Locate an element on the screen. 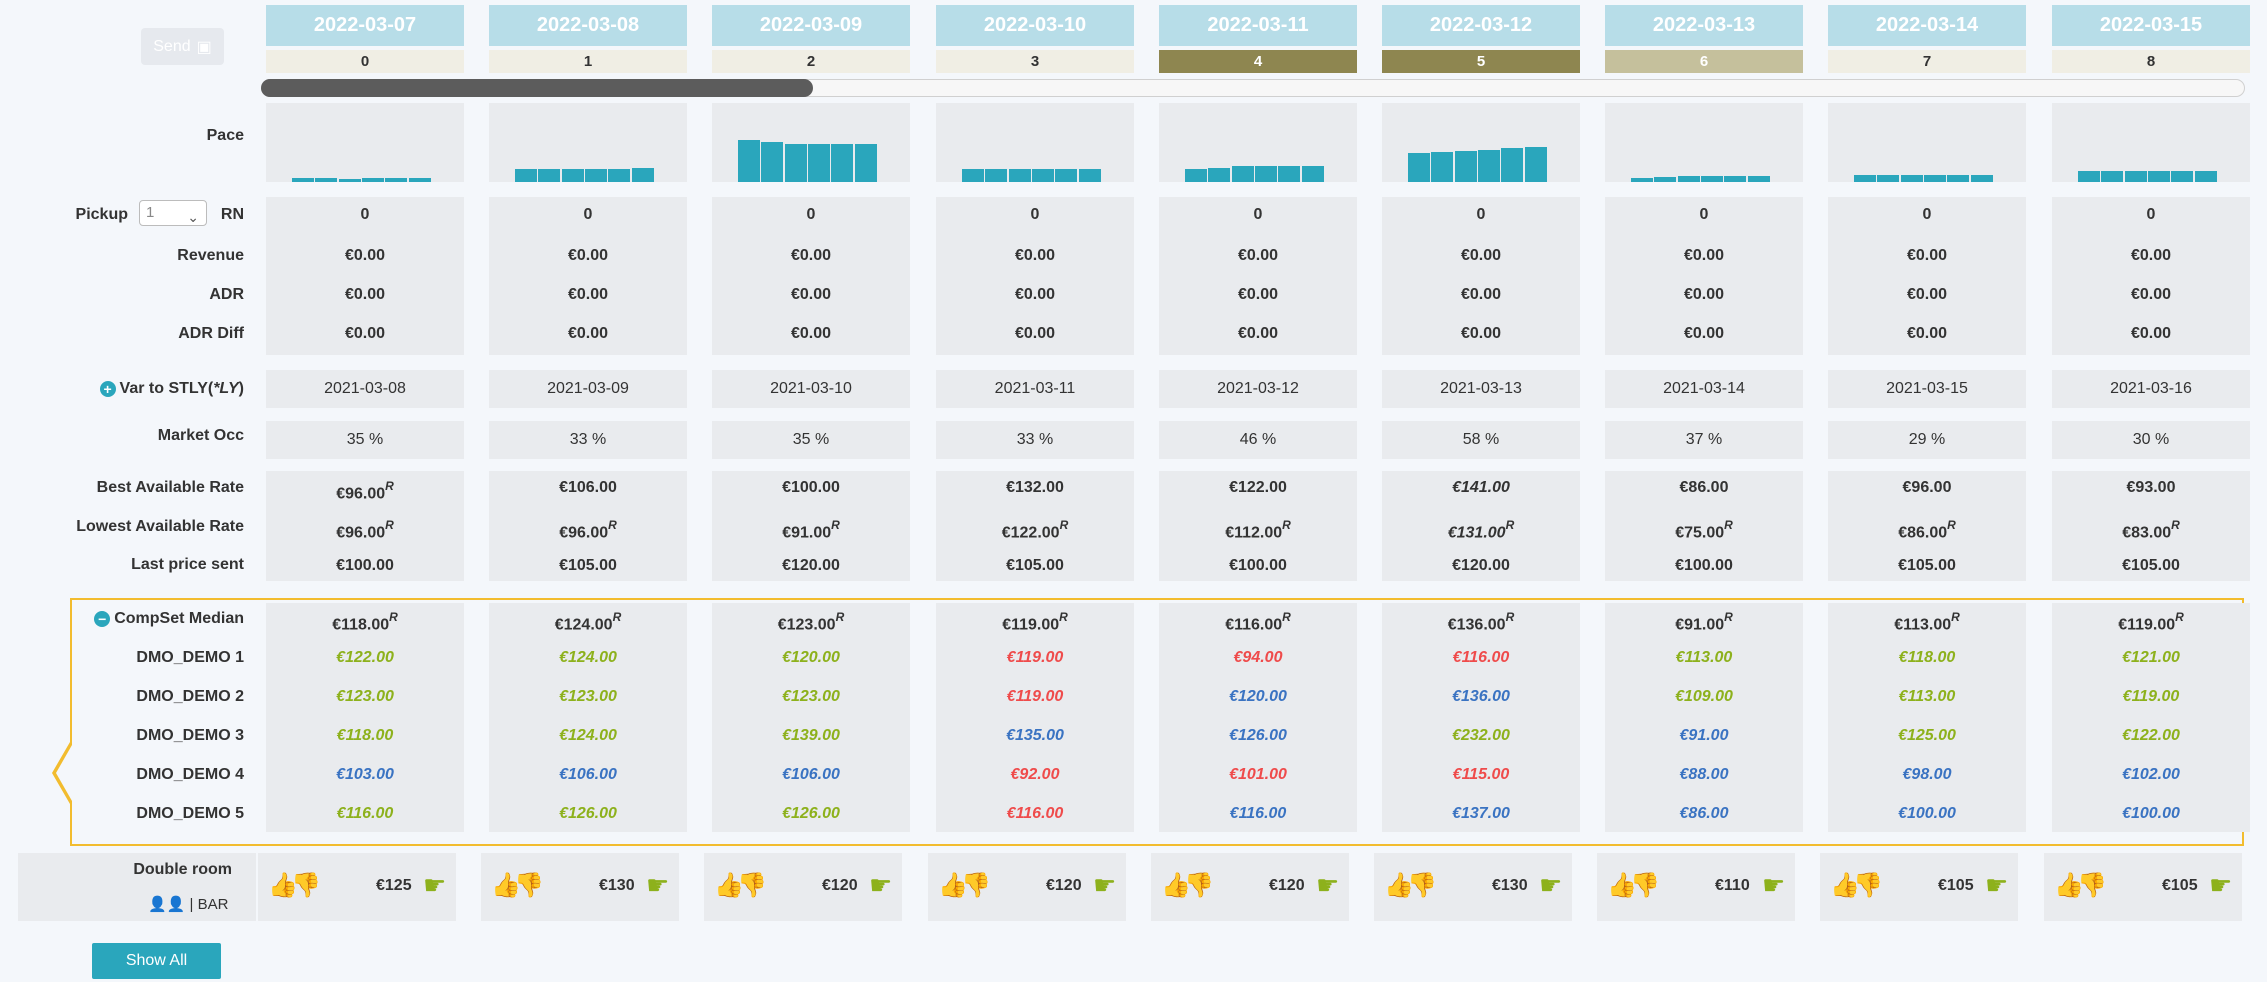 The image size is (2267, 982). date-header: 2022-03-13 is located at coordinates (1704, 25).